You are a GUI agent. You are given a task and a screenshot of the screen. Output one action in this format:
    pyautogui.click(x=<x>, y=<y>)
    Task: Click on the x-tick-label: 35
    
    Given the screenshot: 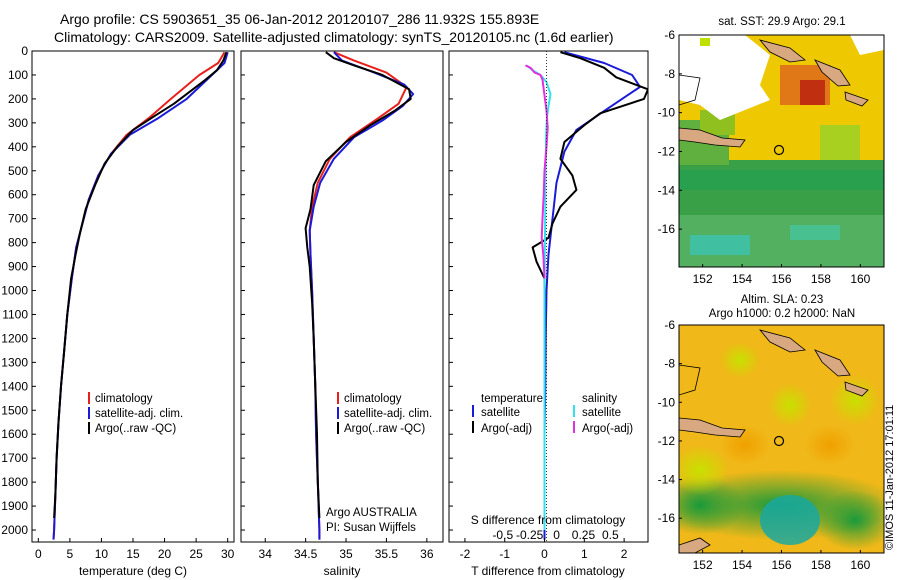 What is the action you would take?
    pyautogui.click(x=346, y=554)
    